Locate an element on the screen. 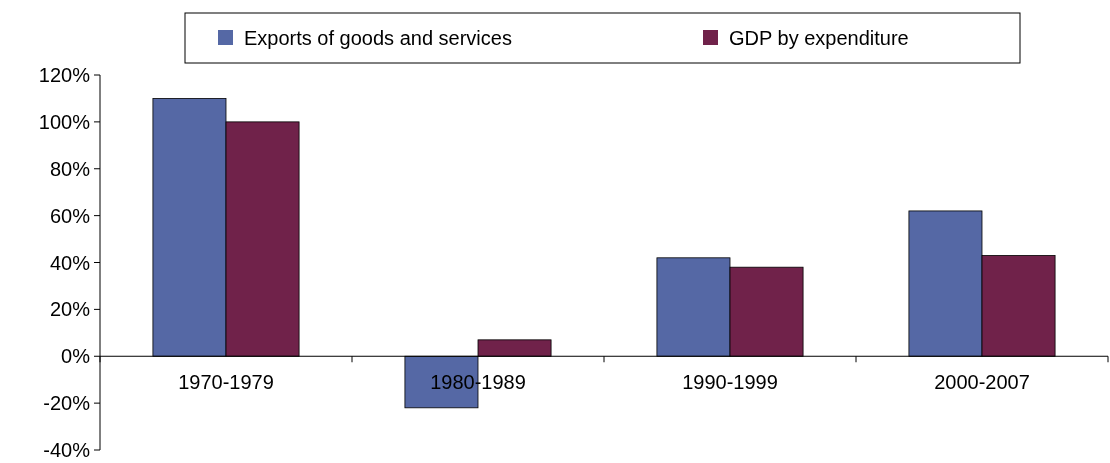  y-tick-label: 20% is located at coordinates (70, 309).